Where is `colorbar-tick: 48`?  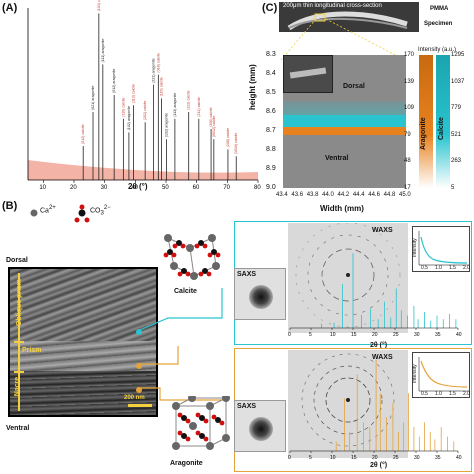 colorbar-tick: 48 is located at coordinates (407, 161).